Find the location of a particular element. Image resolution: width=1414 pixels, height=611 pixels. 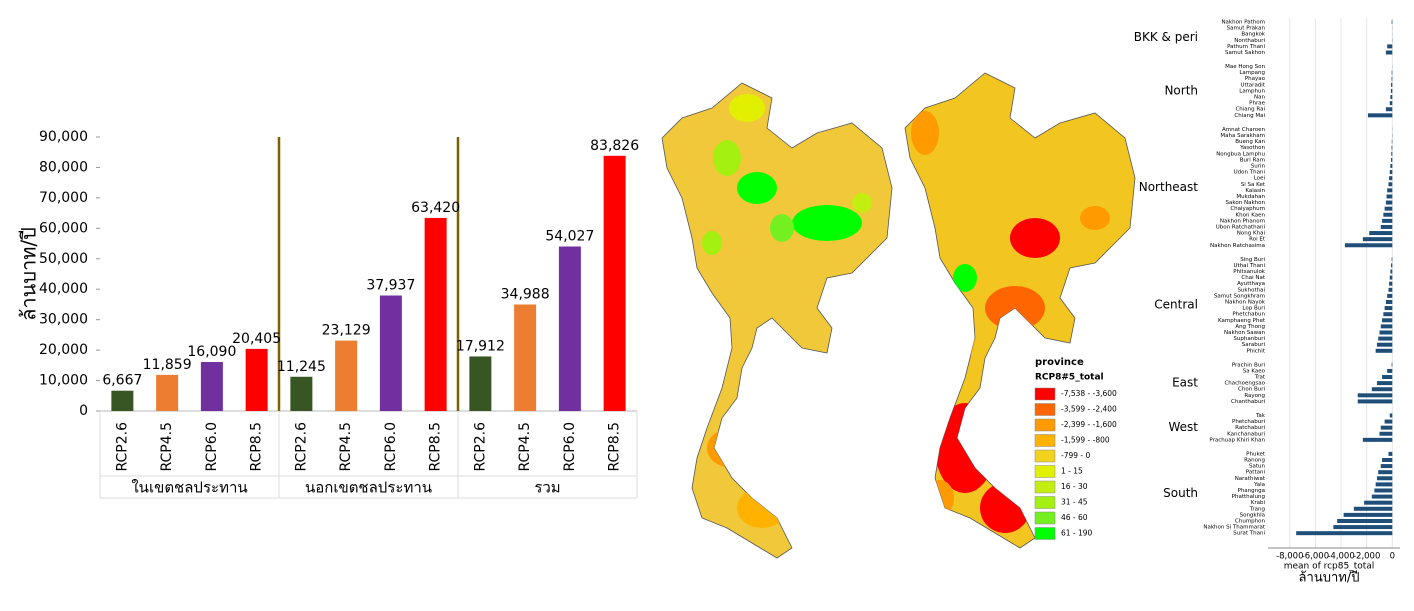

group-label: ในเขตชลประทาน is located at coordinates (189, 488).